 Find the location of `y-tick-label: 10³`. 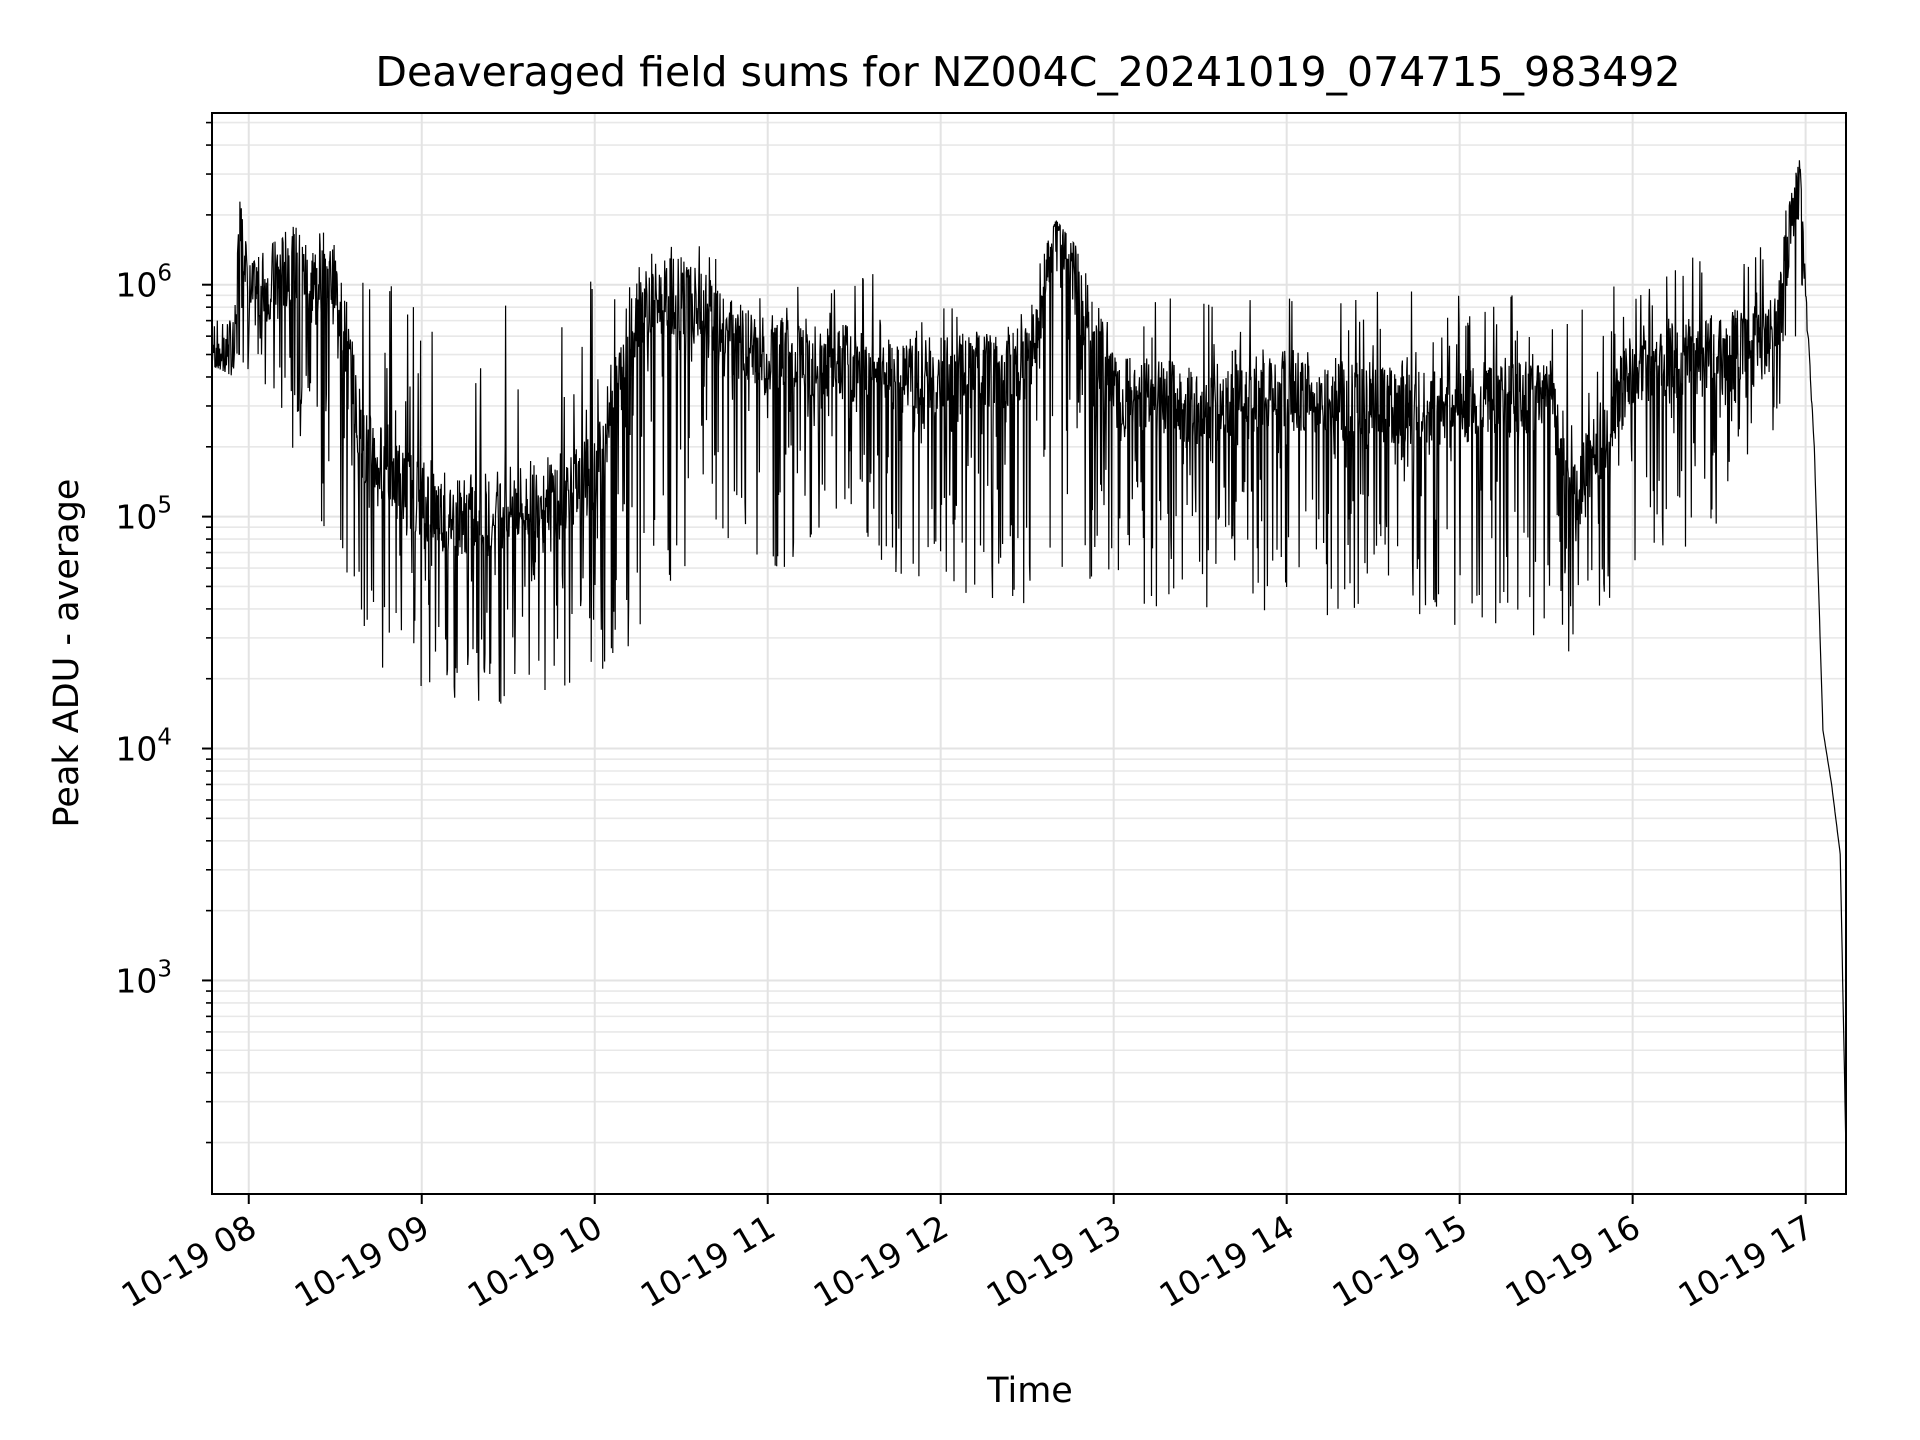

y-tick-label: 10³ is located at coordinates (143, 978).